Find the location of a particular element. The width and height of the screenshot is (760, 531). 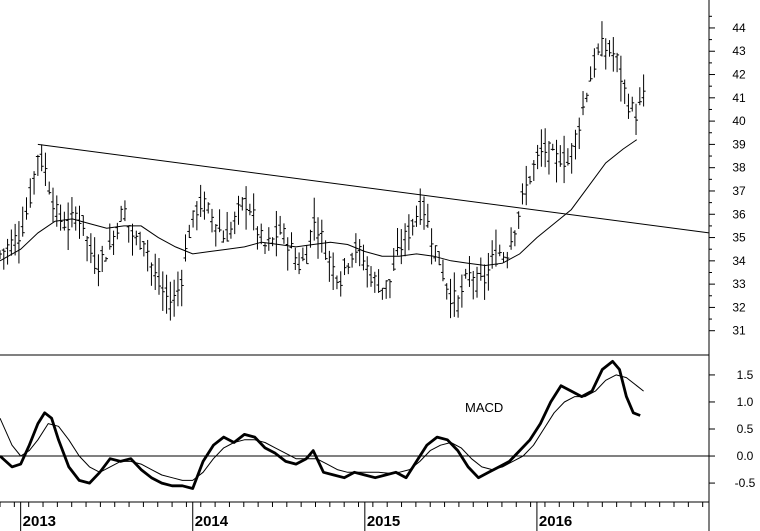

price-y-tick-label: 42 is located at coordinates (739, 75).